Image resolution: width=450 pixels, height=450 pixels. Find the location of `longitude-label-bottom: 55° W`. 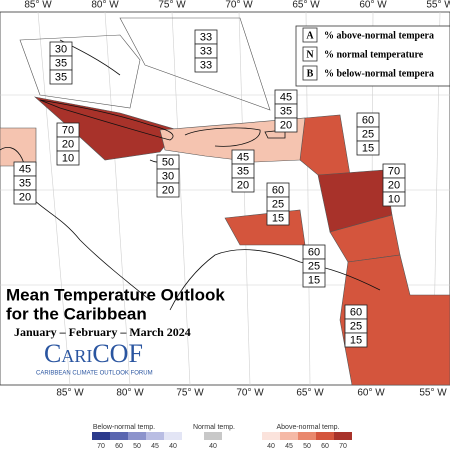

longitude-label-bottom: 55° W is located at coordinates (433, 393).